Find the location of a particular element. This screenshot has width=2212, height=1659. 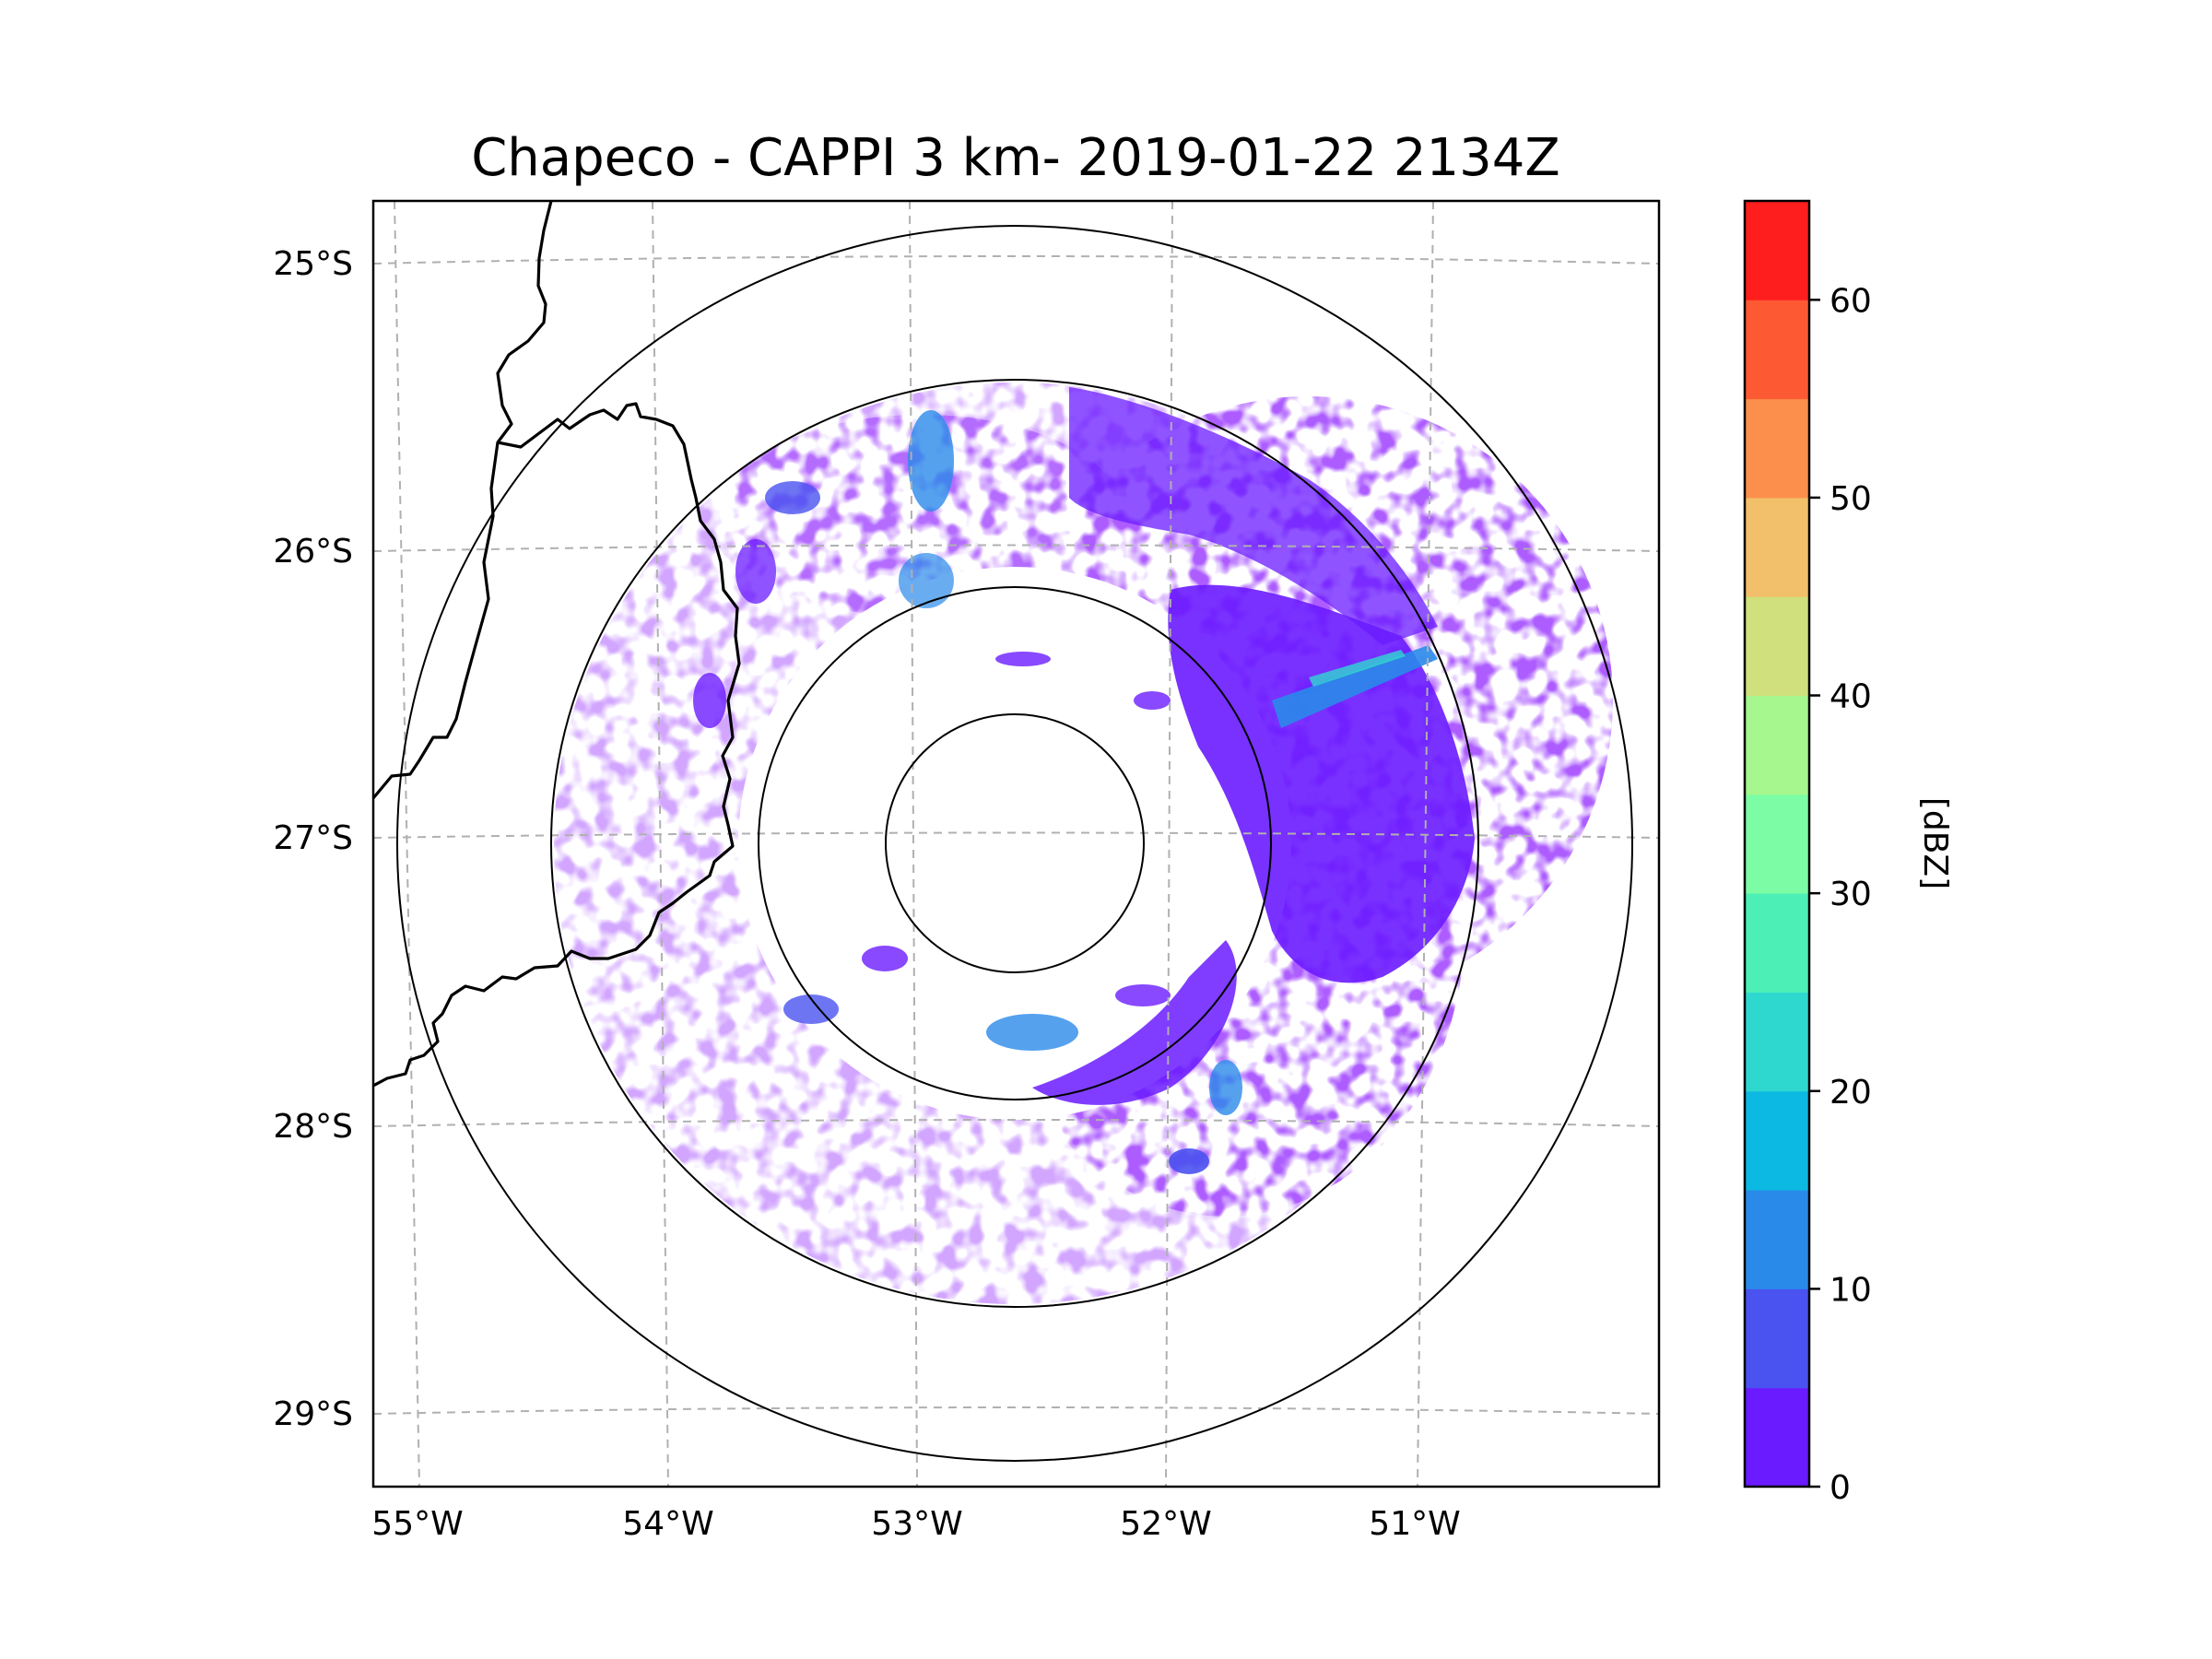

colorbar: 0 10 20 30 40 50 60 [dBZ] is located at coordinates (1848, 853).